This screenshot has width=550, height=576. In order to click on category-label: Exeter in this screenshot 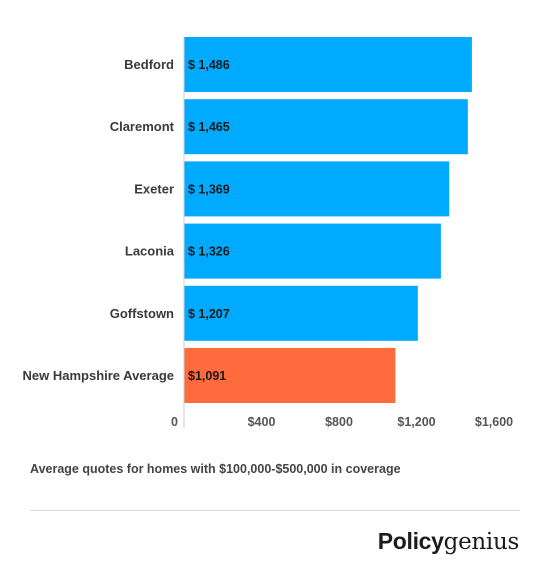, I will do `click(154, 188)`.